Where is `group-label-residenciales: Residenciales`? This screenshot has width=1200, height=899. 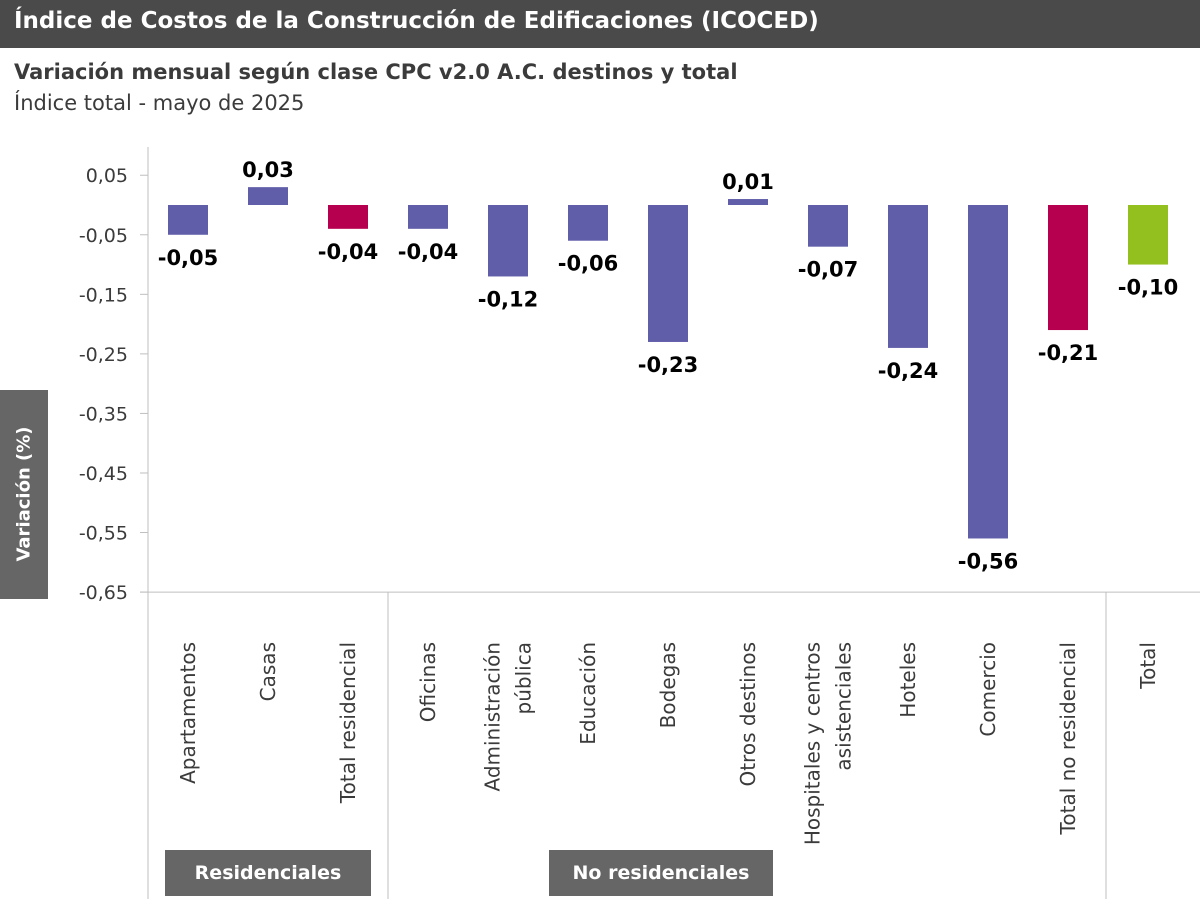 group-label-residenciales: Residenciales is located at coordinates (268, 873).